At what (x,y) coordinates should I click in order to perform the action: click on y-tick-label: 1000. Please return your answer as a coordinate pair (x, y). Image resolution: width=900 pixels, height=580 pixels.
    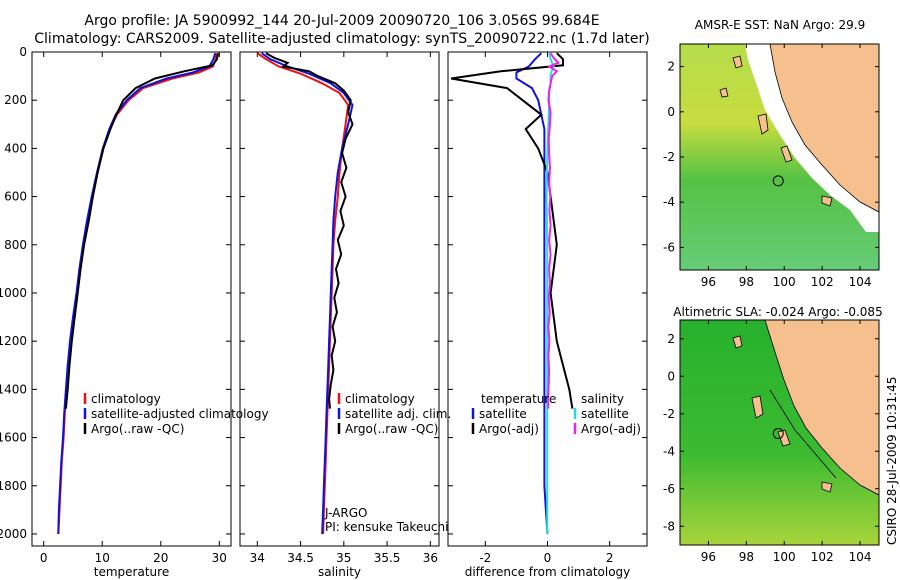
    Looking at the image, I should click on (13, 293).